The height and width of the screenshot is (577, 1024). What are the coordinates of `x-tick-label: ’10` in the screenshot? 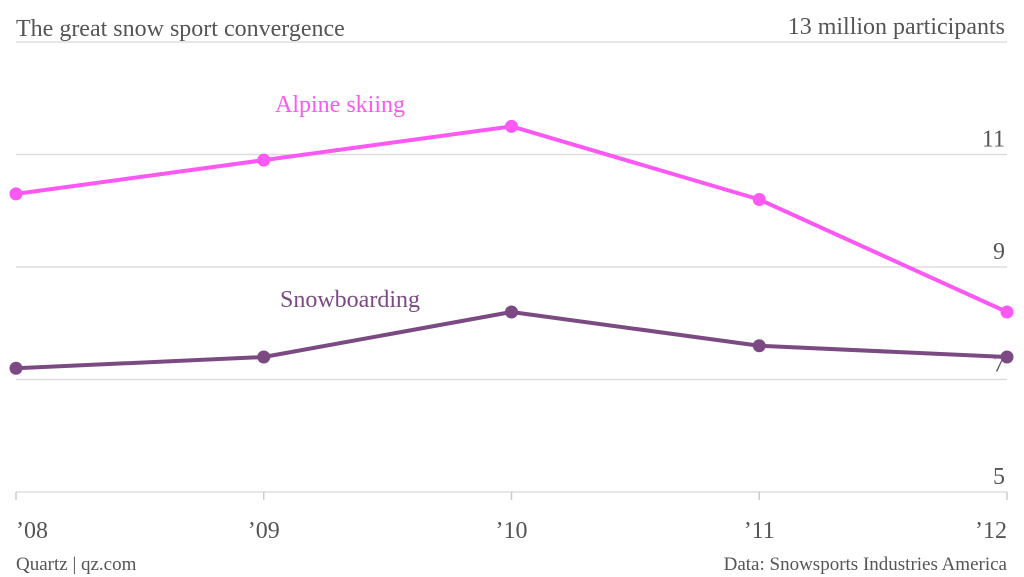 It's located at (512, 531).